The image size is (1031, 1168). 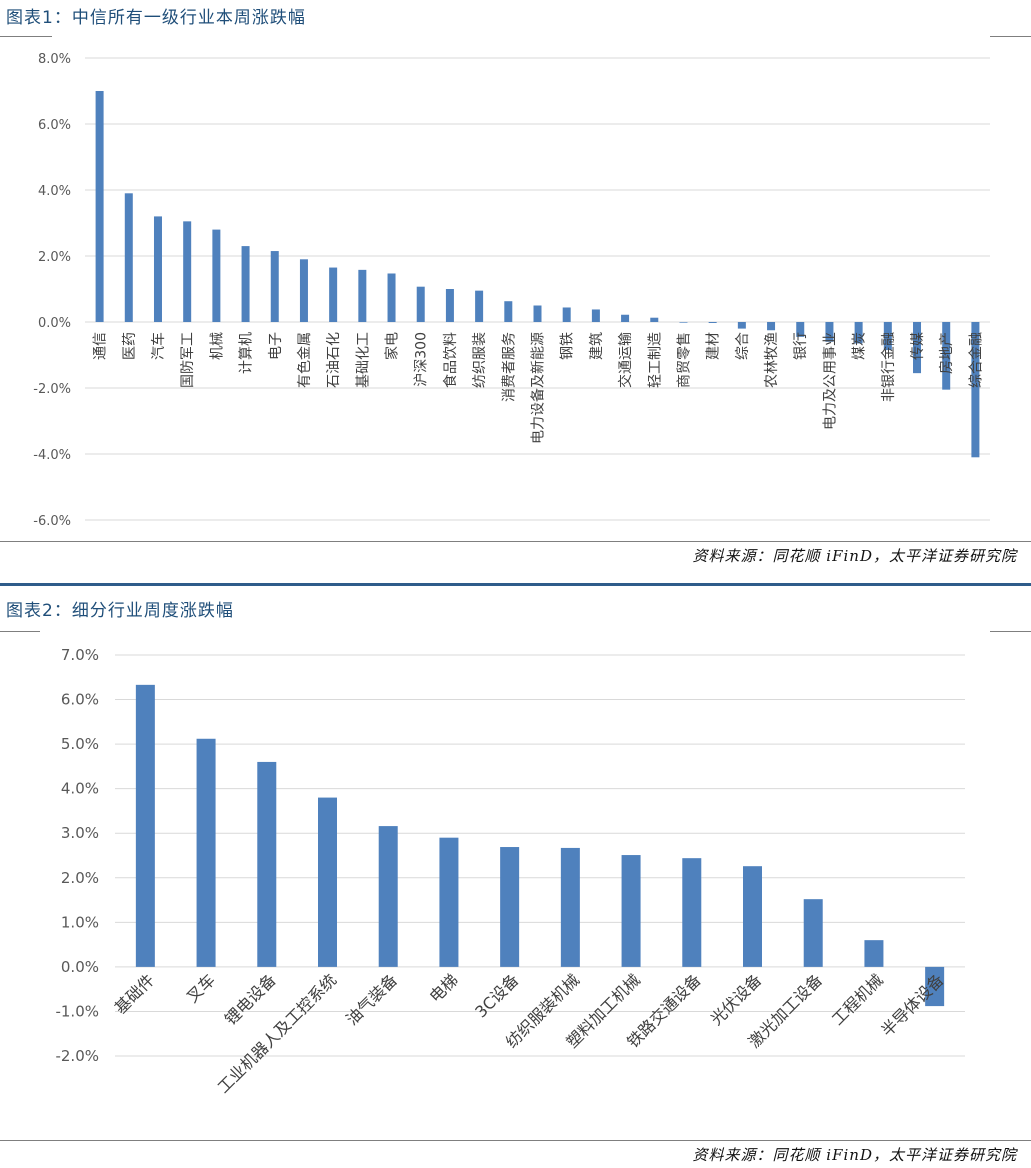 I want to click on x-category-label: 电子, so click(x=276, y=346).